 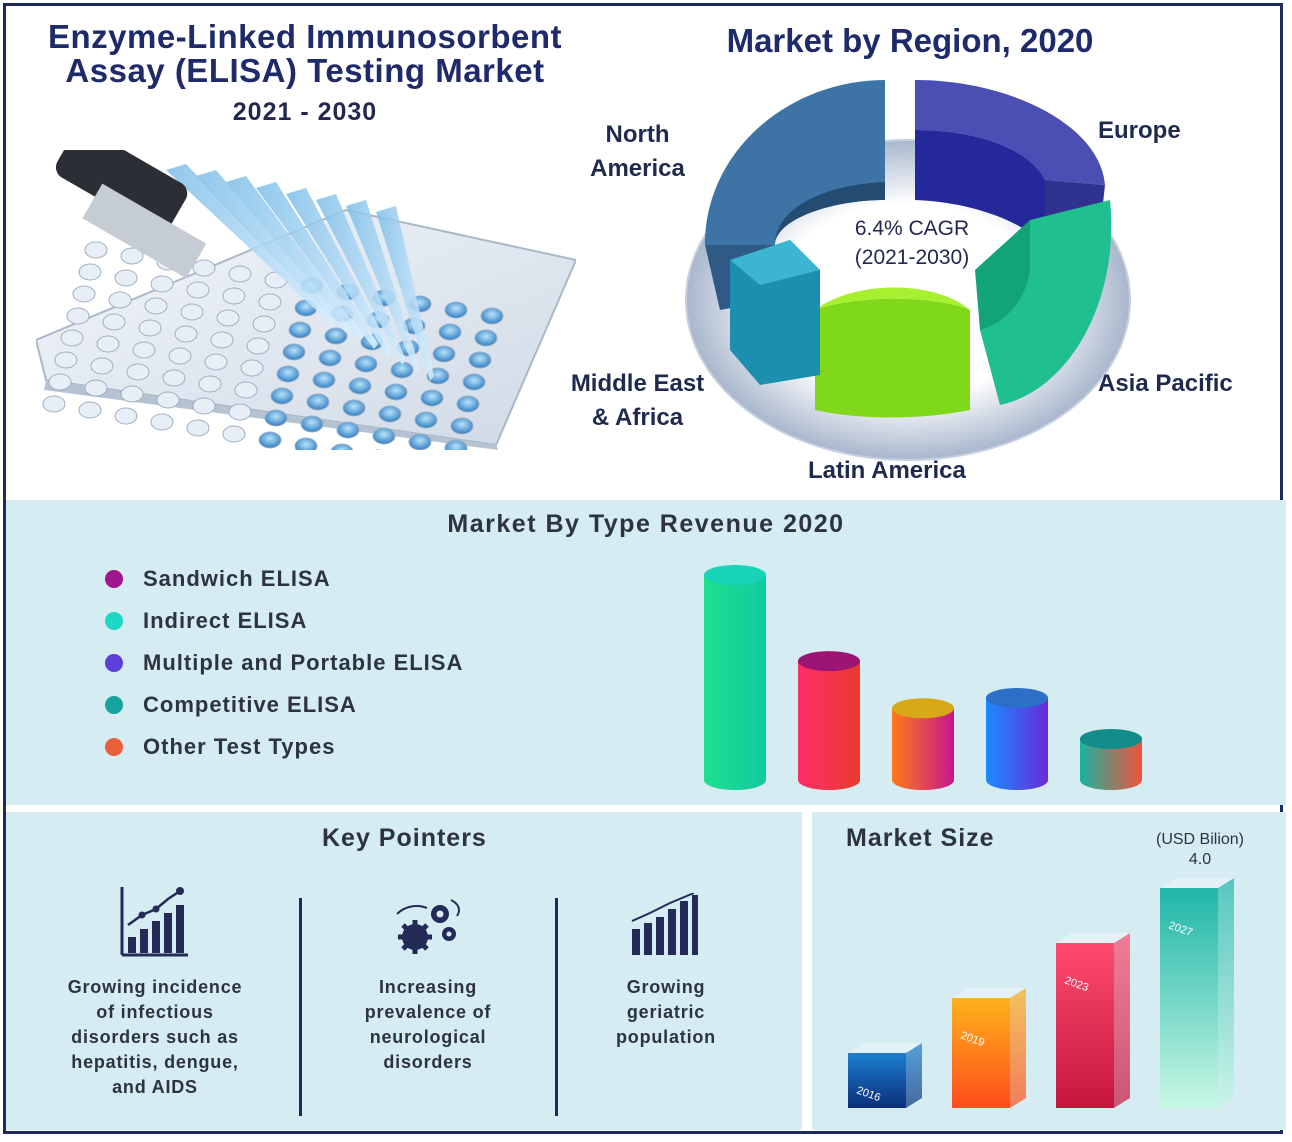 What do you see at coordinates (666, 1012) in the screenshot?
I see `pointer-geriatric: Growing geriatric population` at bounding box center [666, 1012].